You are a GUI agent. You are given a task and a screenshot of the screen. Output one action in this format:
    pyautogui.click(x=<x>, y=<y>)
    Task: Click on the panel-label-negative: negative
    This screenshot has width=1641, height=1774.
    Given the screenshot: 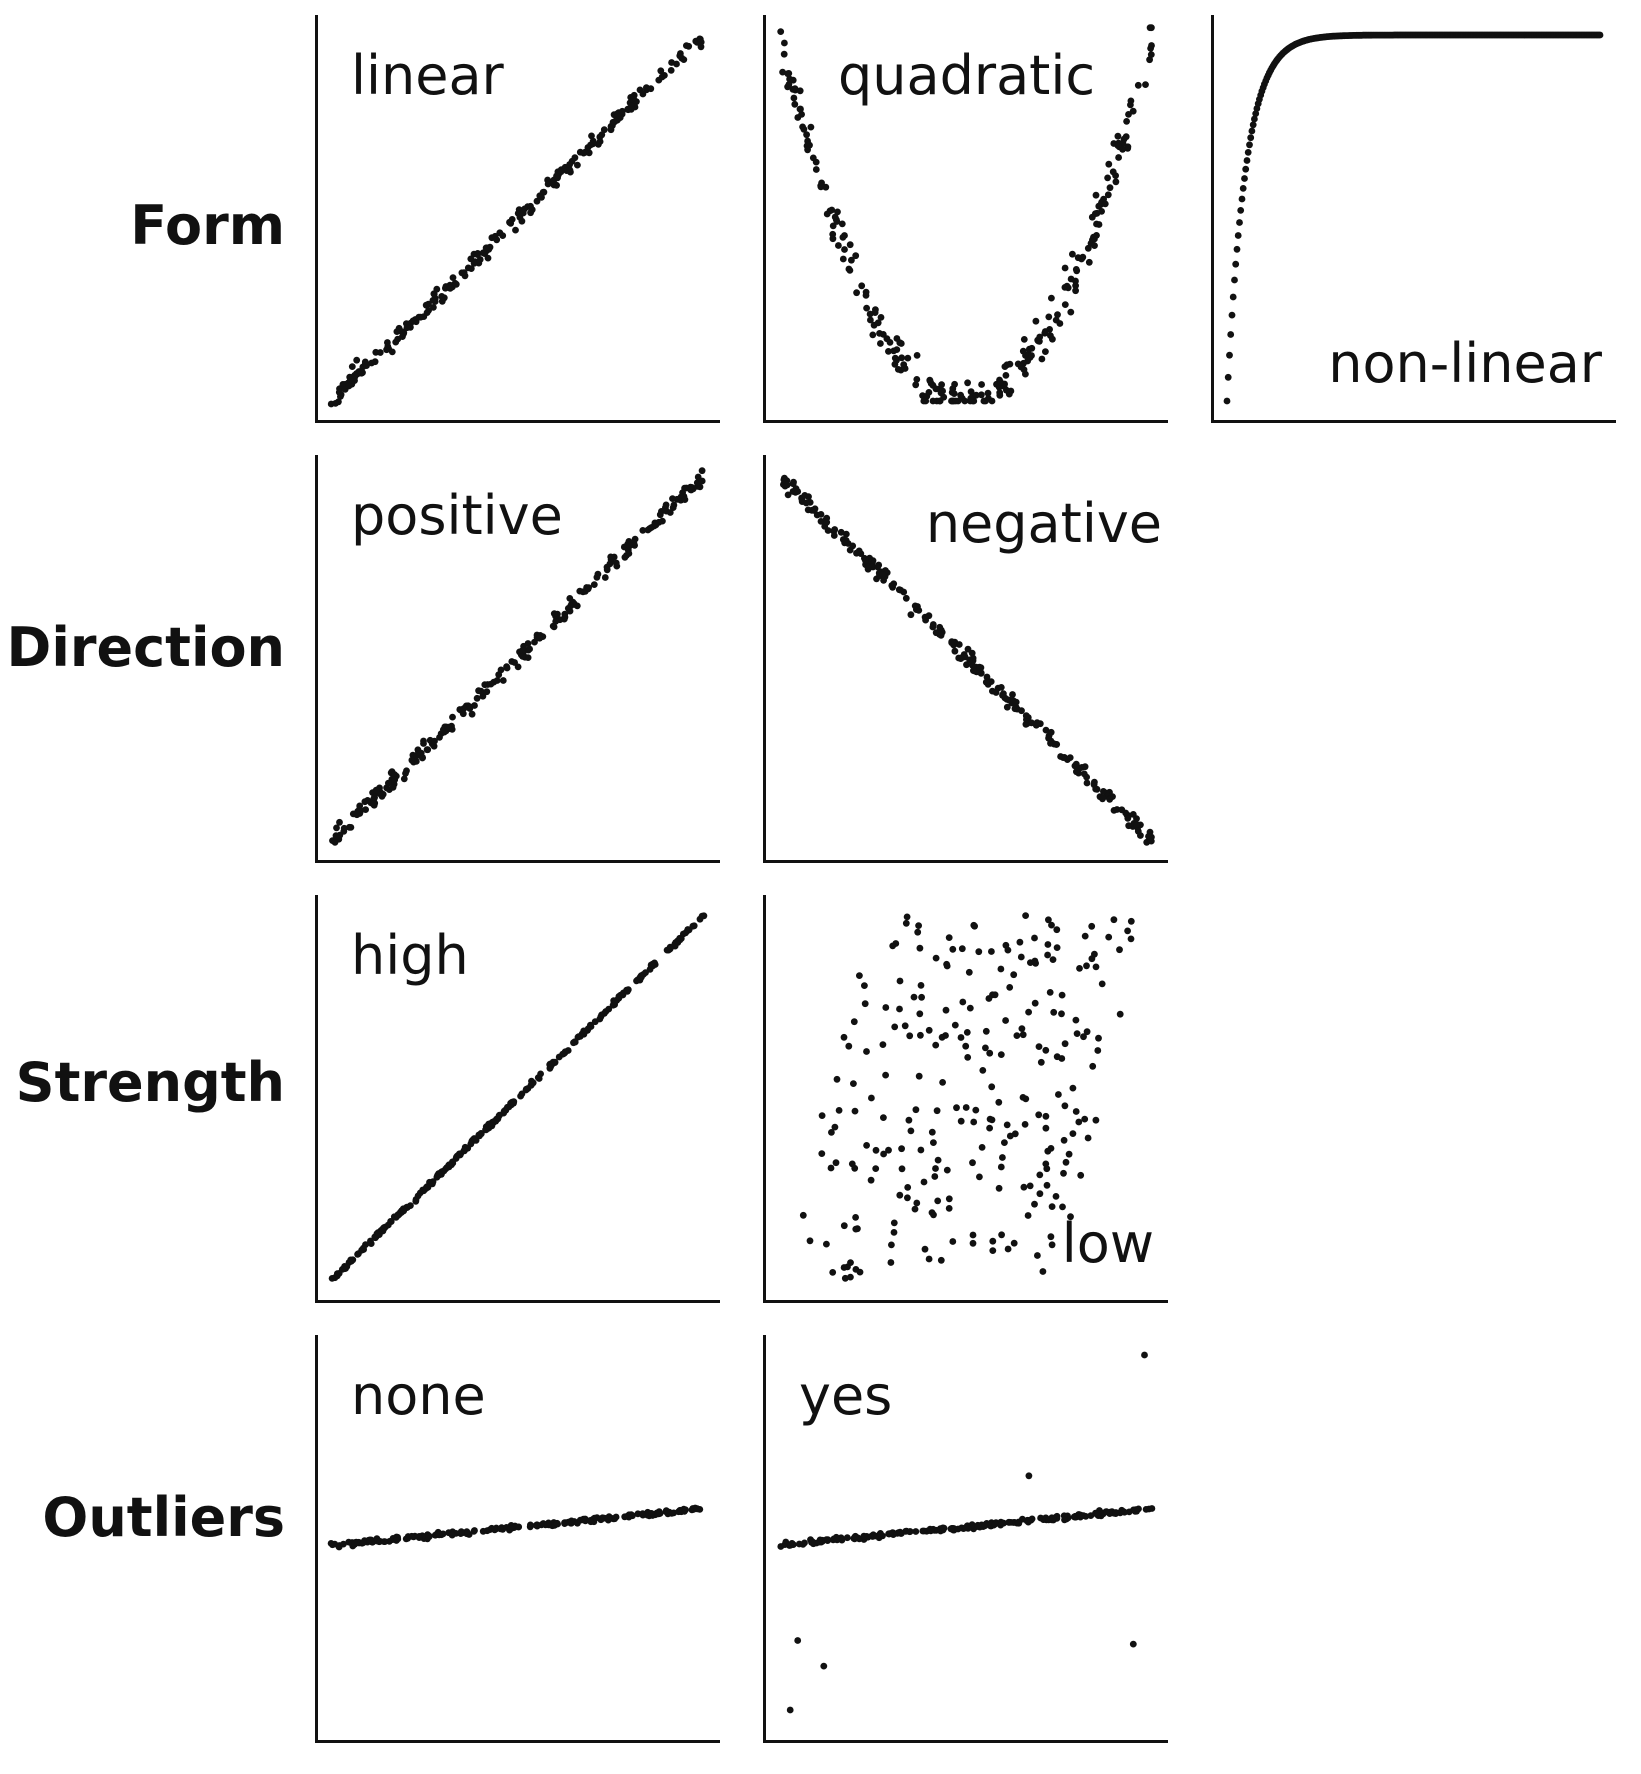 What is the action you would take?
    pyautogui.click(x=1043, y=523)
    